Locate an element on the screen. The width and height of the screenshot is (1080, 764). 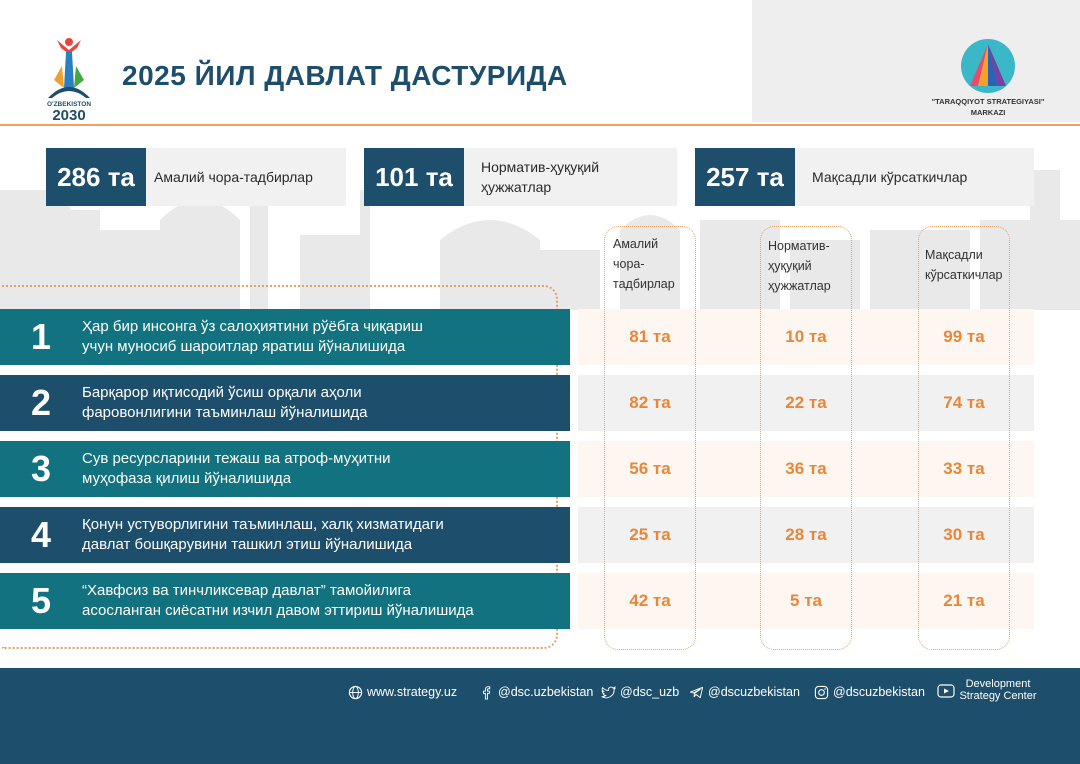
value-cell: 10 та is located at coordinates (806, 336).